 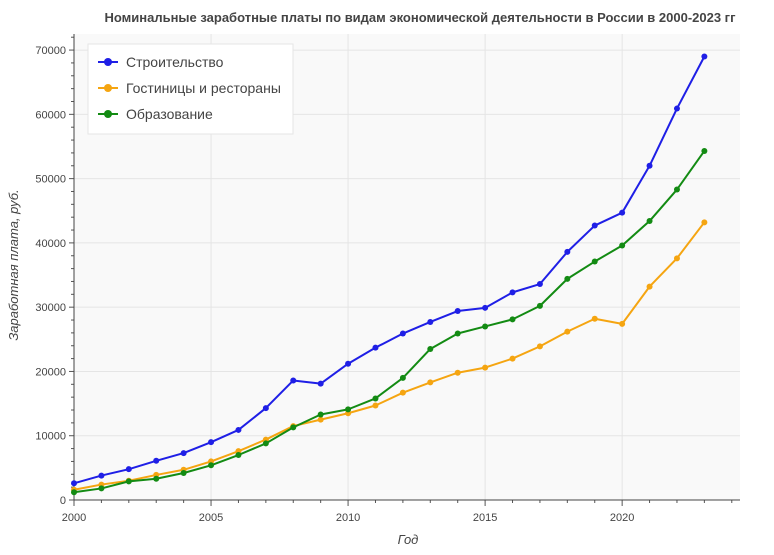 I want to click on x-tick-label: 2005, so click(x=211, y=518).